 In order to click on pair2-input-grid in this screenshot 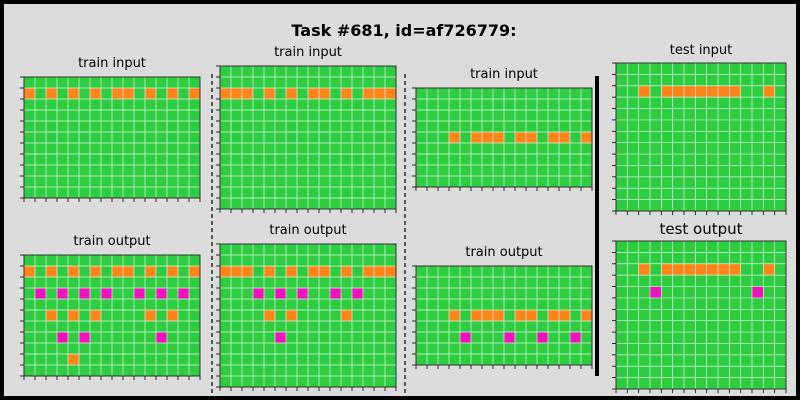, I will do `click(306, 139)`.